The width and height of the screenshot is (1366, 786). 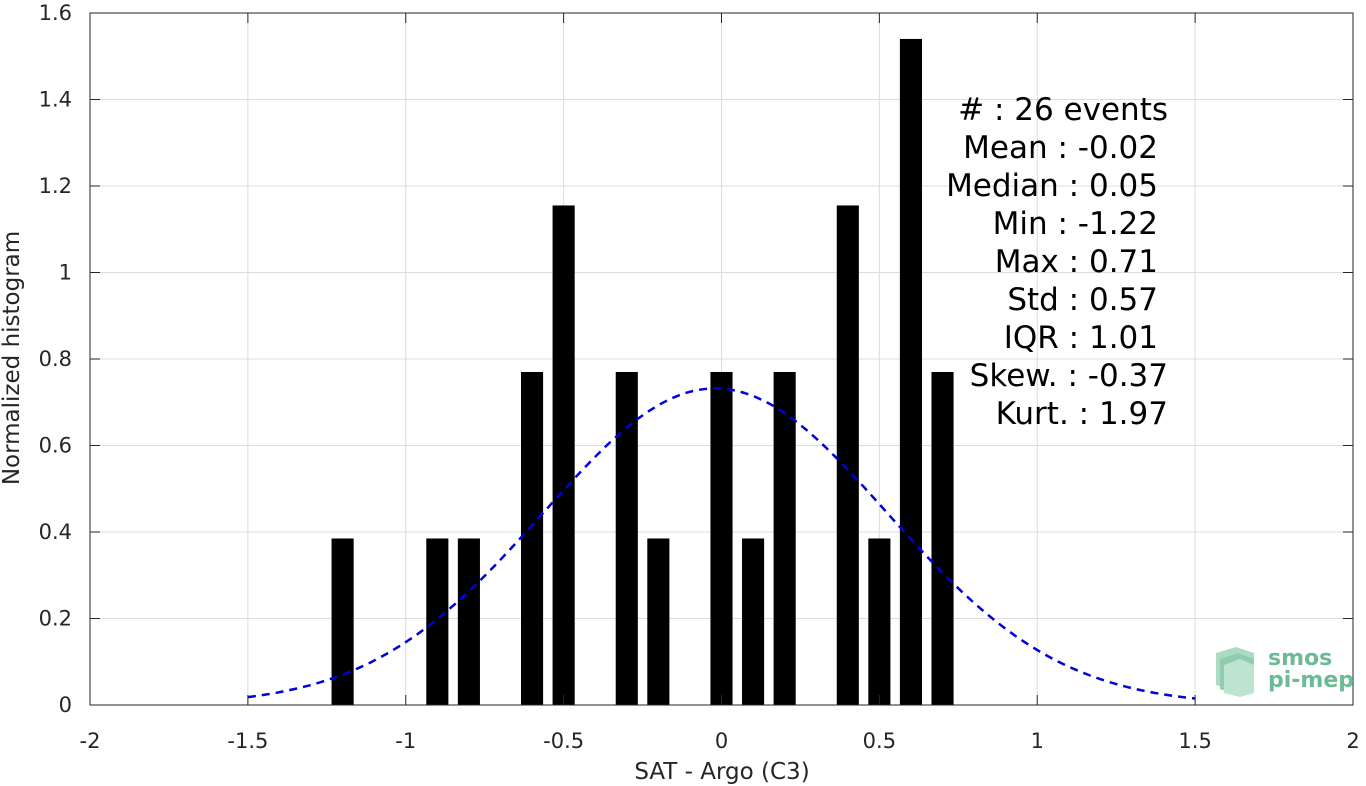 I want to click on stats-line: # : 26 events, so click(x=1063, y=110).